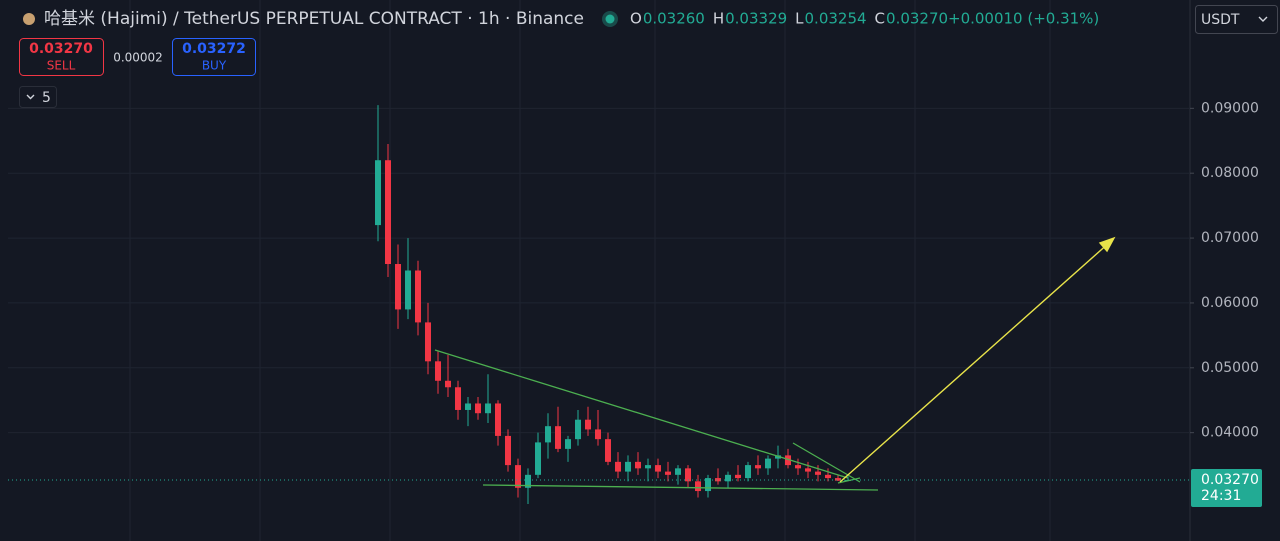  What do you see at coordinates (1230, 173) in the screenshot?
I see `y-tick-label: 0.08000` at bounding box center [1230, 173].